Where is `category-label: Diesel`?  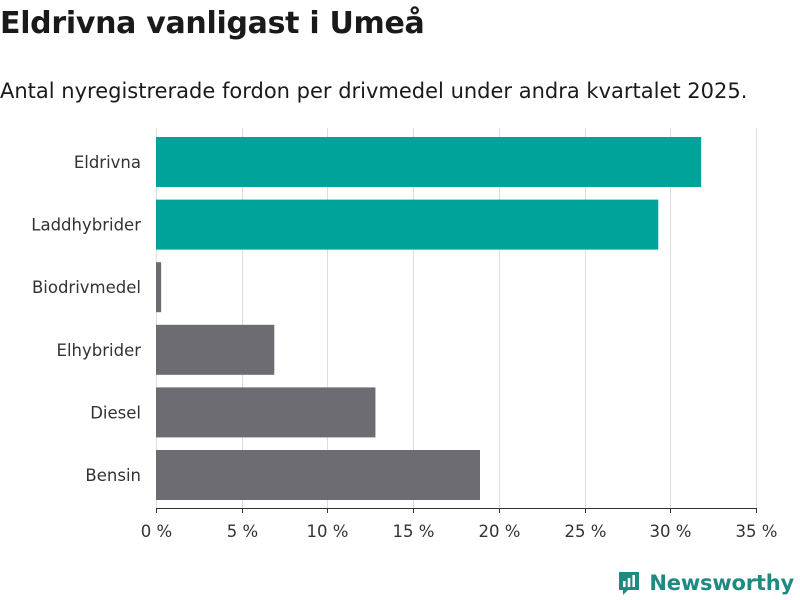
category-label: Diesel is located at coordinates (115, 412).